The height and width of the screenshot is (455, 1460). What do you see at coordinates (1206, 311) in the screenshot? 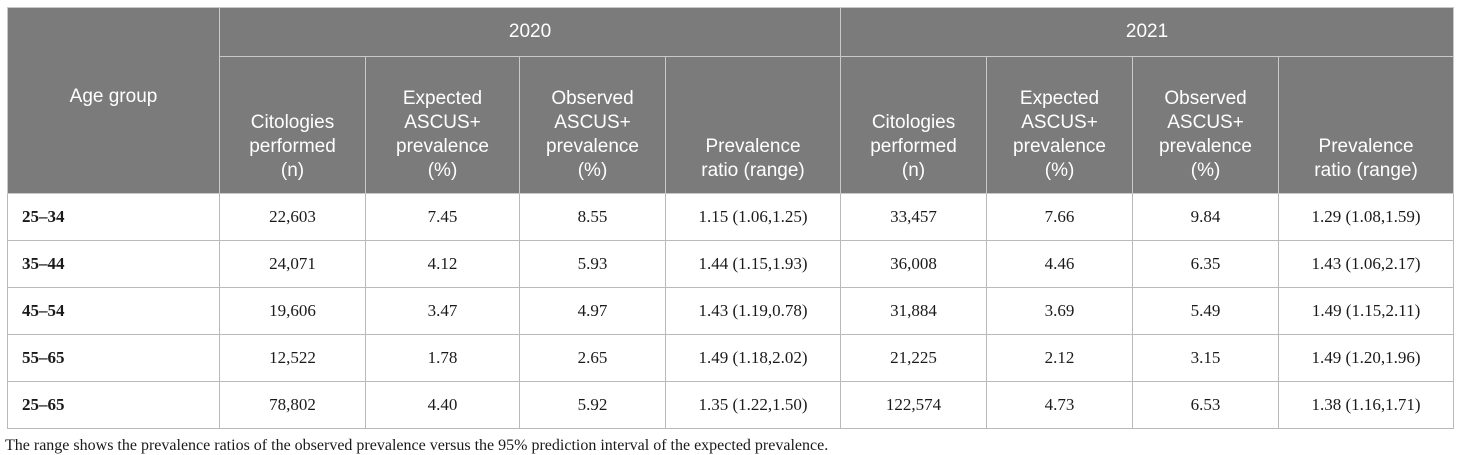
I see `table-cell: 5.49` at bounding box center [1206, 311].